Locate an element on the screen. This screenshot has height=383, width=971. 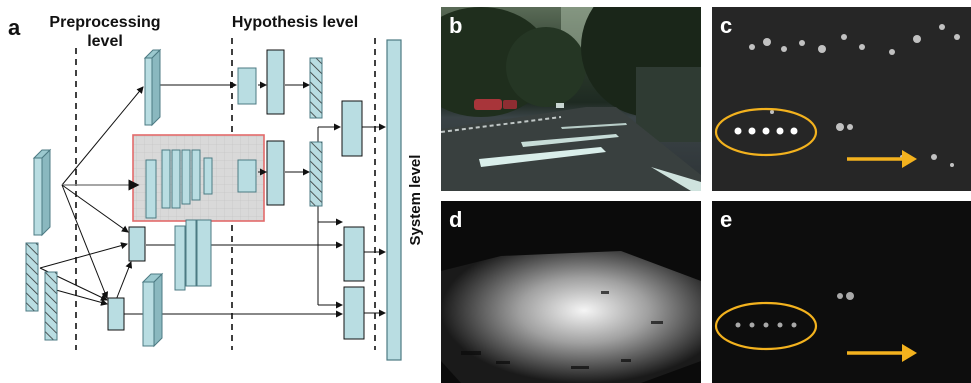
hyp-block-mid is located at coordinates (275, 173).